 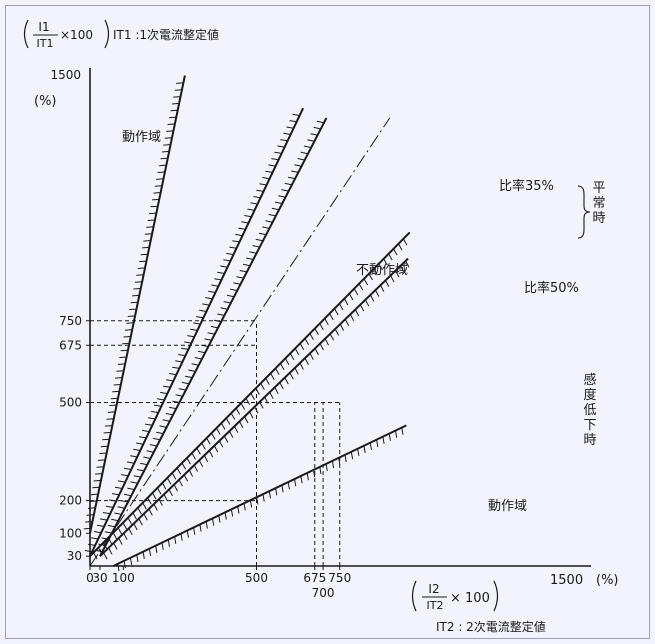 I want to click on x-axis-title: I2 IT2 × 100, so click(x=455, y=596).